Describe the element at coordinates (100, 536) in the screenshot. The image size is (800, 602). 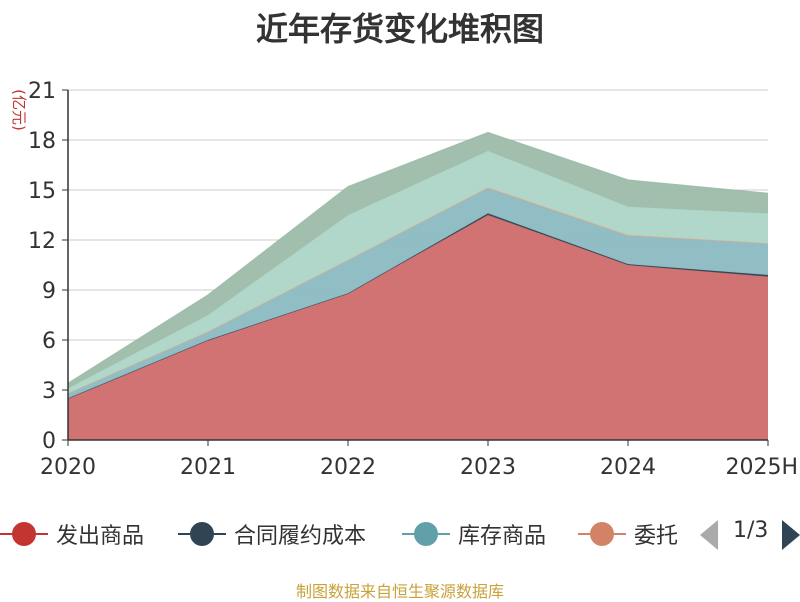
I see `legend-label: 发出商品` at that location.